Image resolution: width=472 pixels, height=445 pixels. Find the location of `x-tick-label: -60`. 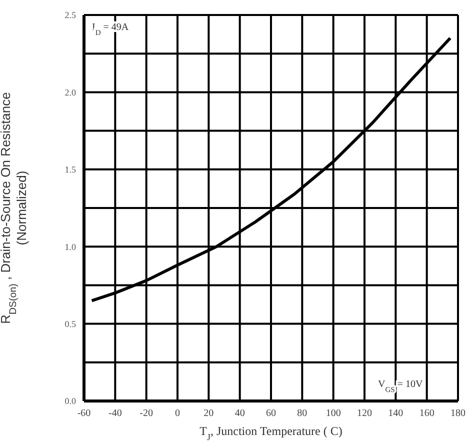

x-tick-label: -60 is located at coordinates (84, 414).